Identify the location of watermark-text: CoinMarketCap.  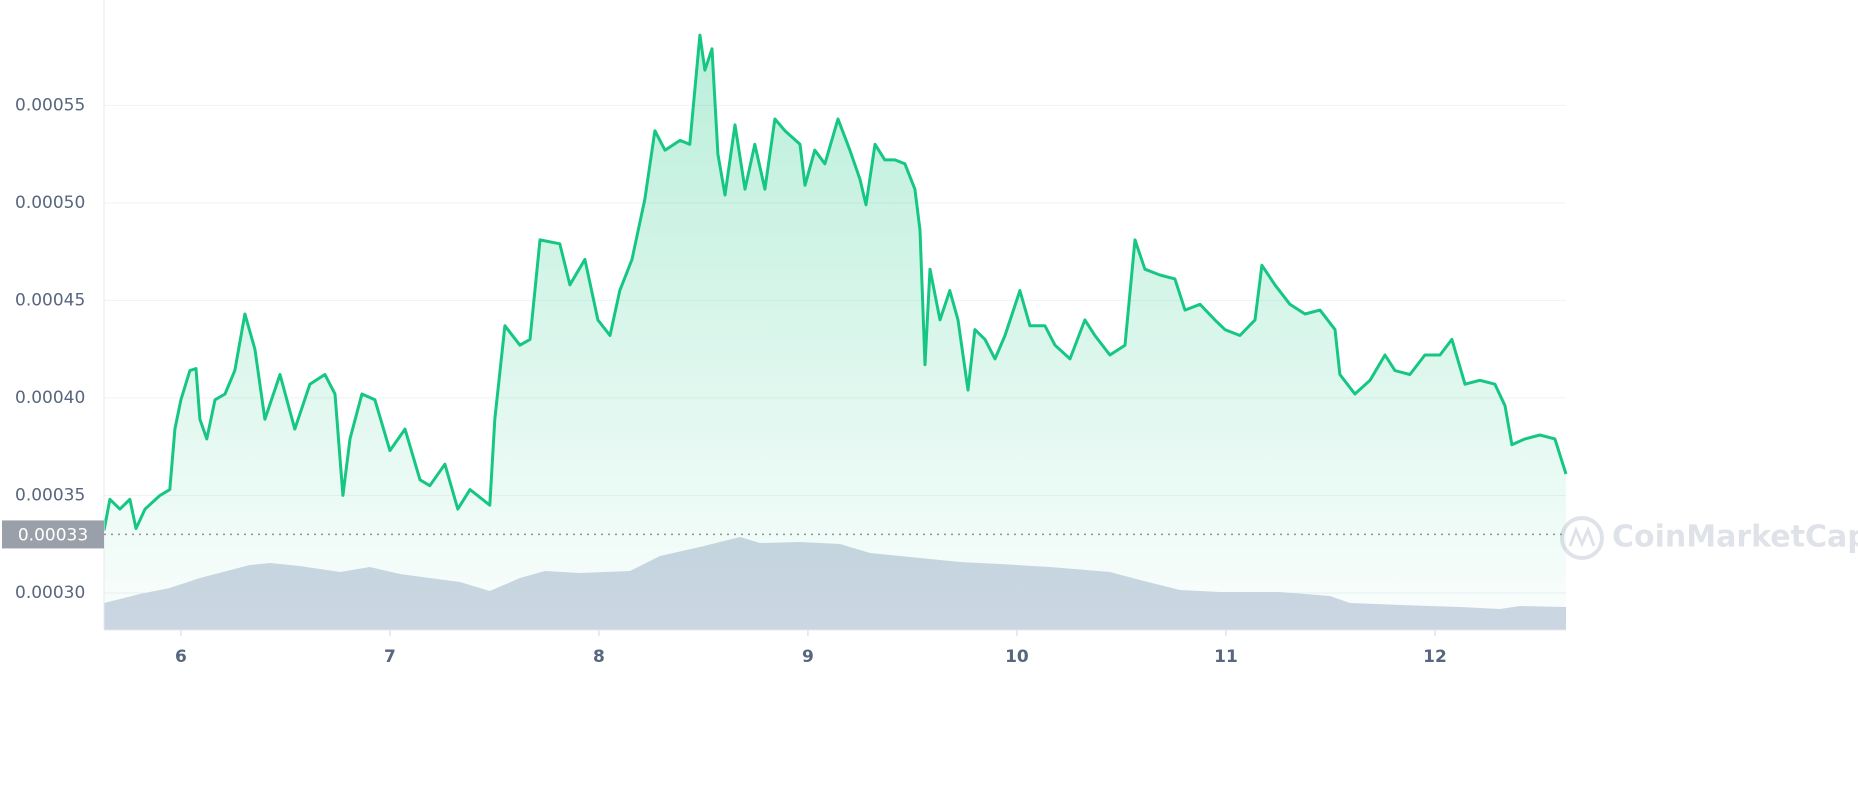
(1735, 537).